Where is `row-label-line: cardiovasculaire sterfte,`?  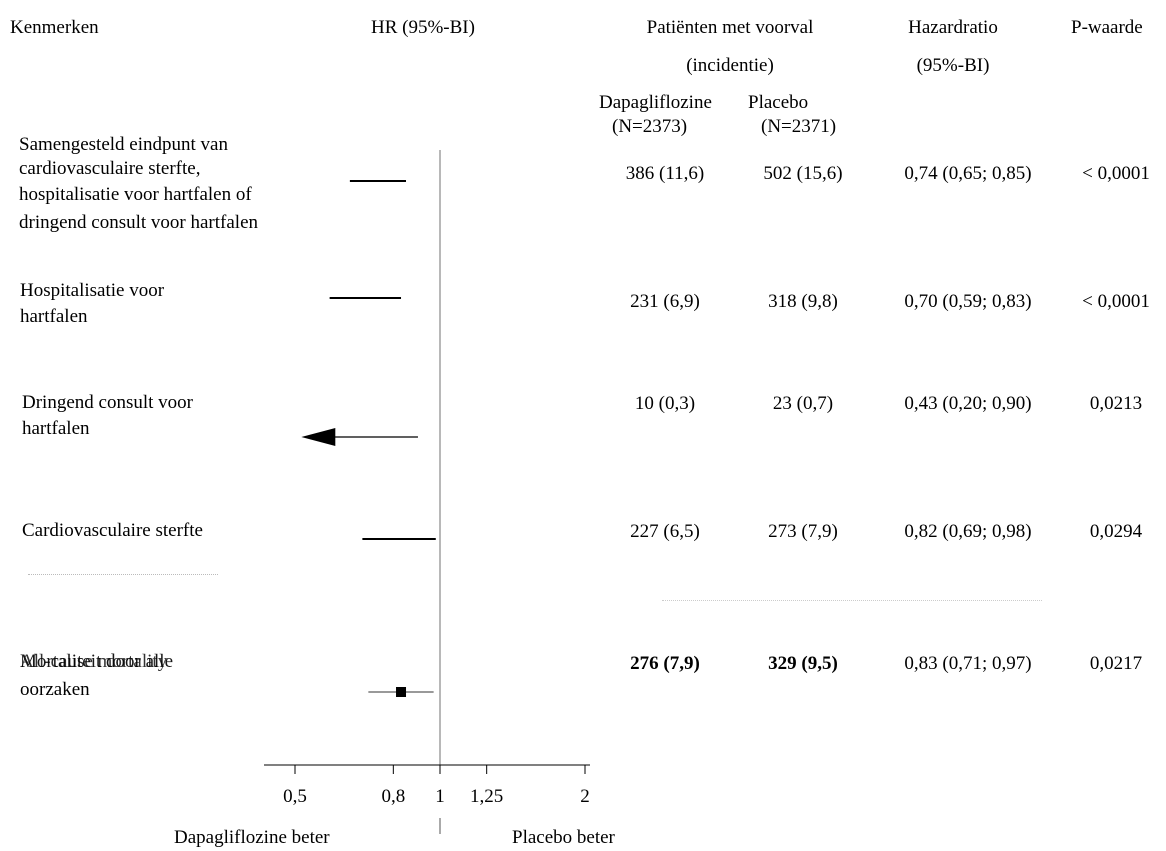 row-label-line: cardiovasculaire sterfte, is located at coordinates (110, 168).